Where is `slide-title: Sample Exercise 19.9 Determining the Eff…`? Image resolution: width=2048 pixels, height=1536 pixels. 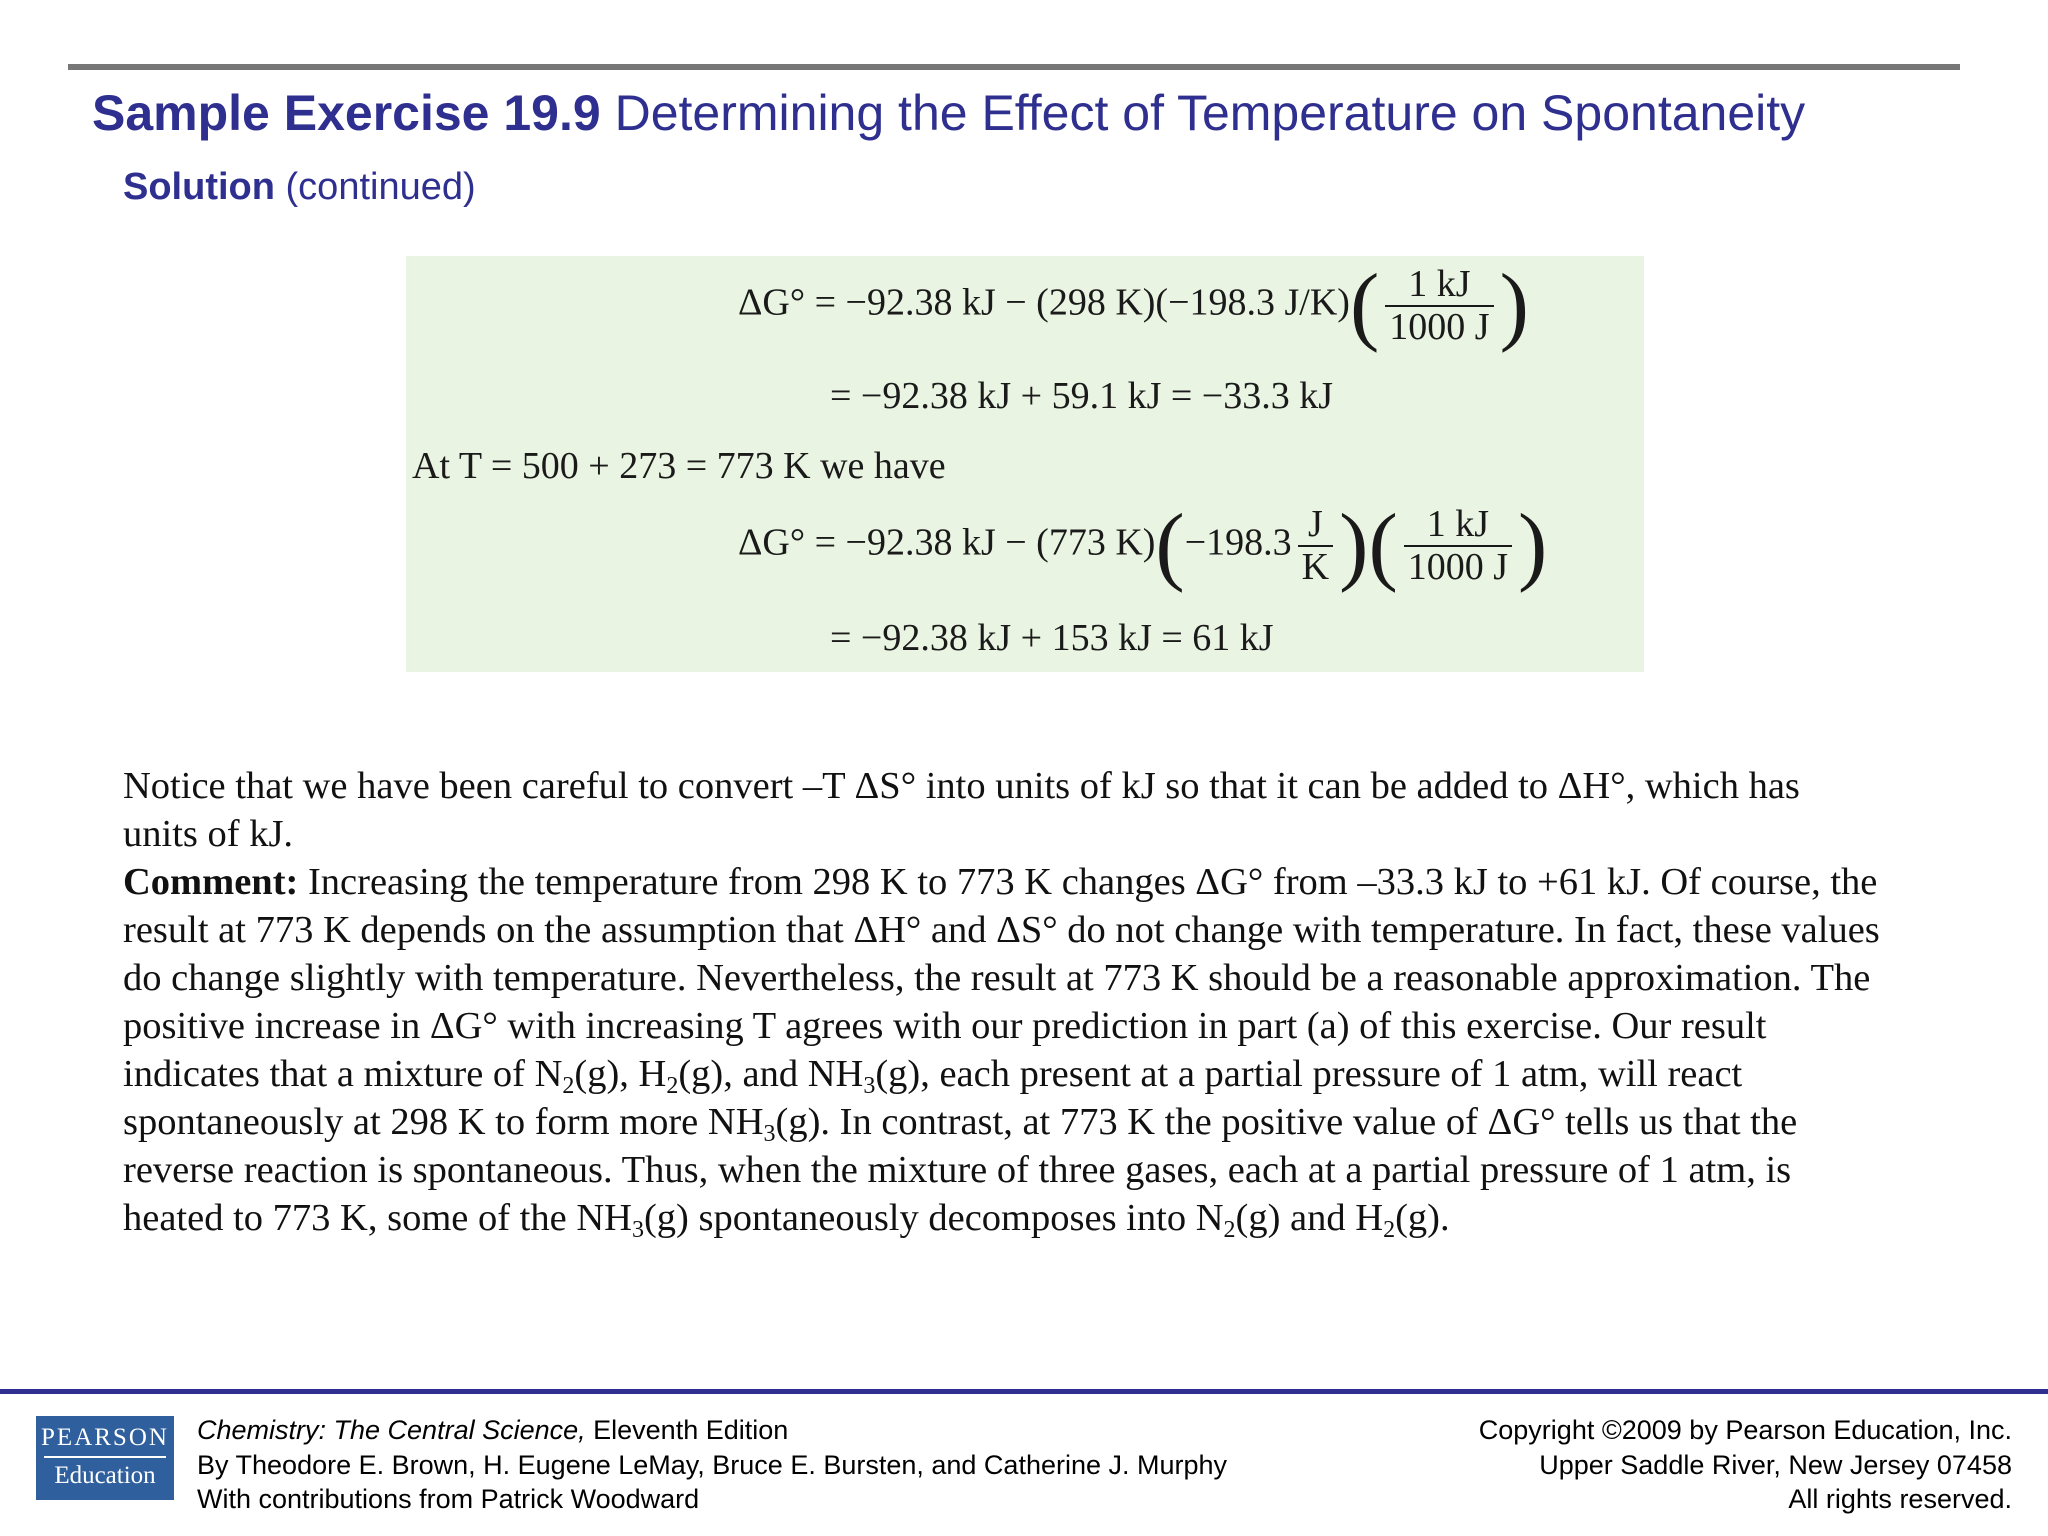 slide-title: Sample Exercise 19.9 Determining the Eff… is located at coordinates (948, 113).